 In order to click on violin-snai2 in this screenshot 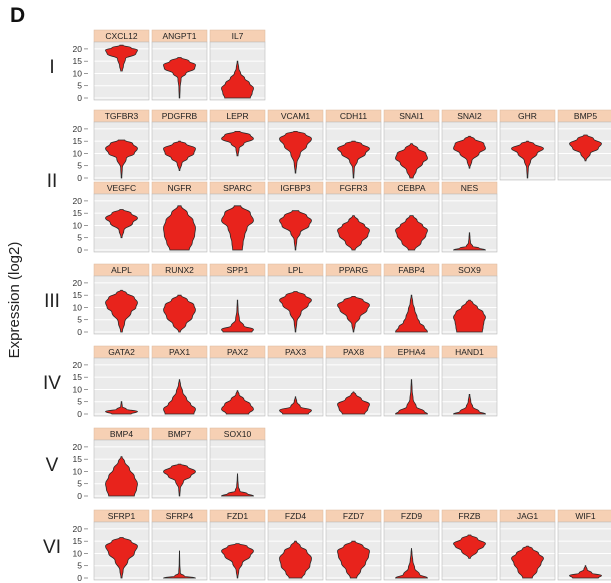, I will do `click(469, 152)`.